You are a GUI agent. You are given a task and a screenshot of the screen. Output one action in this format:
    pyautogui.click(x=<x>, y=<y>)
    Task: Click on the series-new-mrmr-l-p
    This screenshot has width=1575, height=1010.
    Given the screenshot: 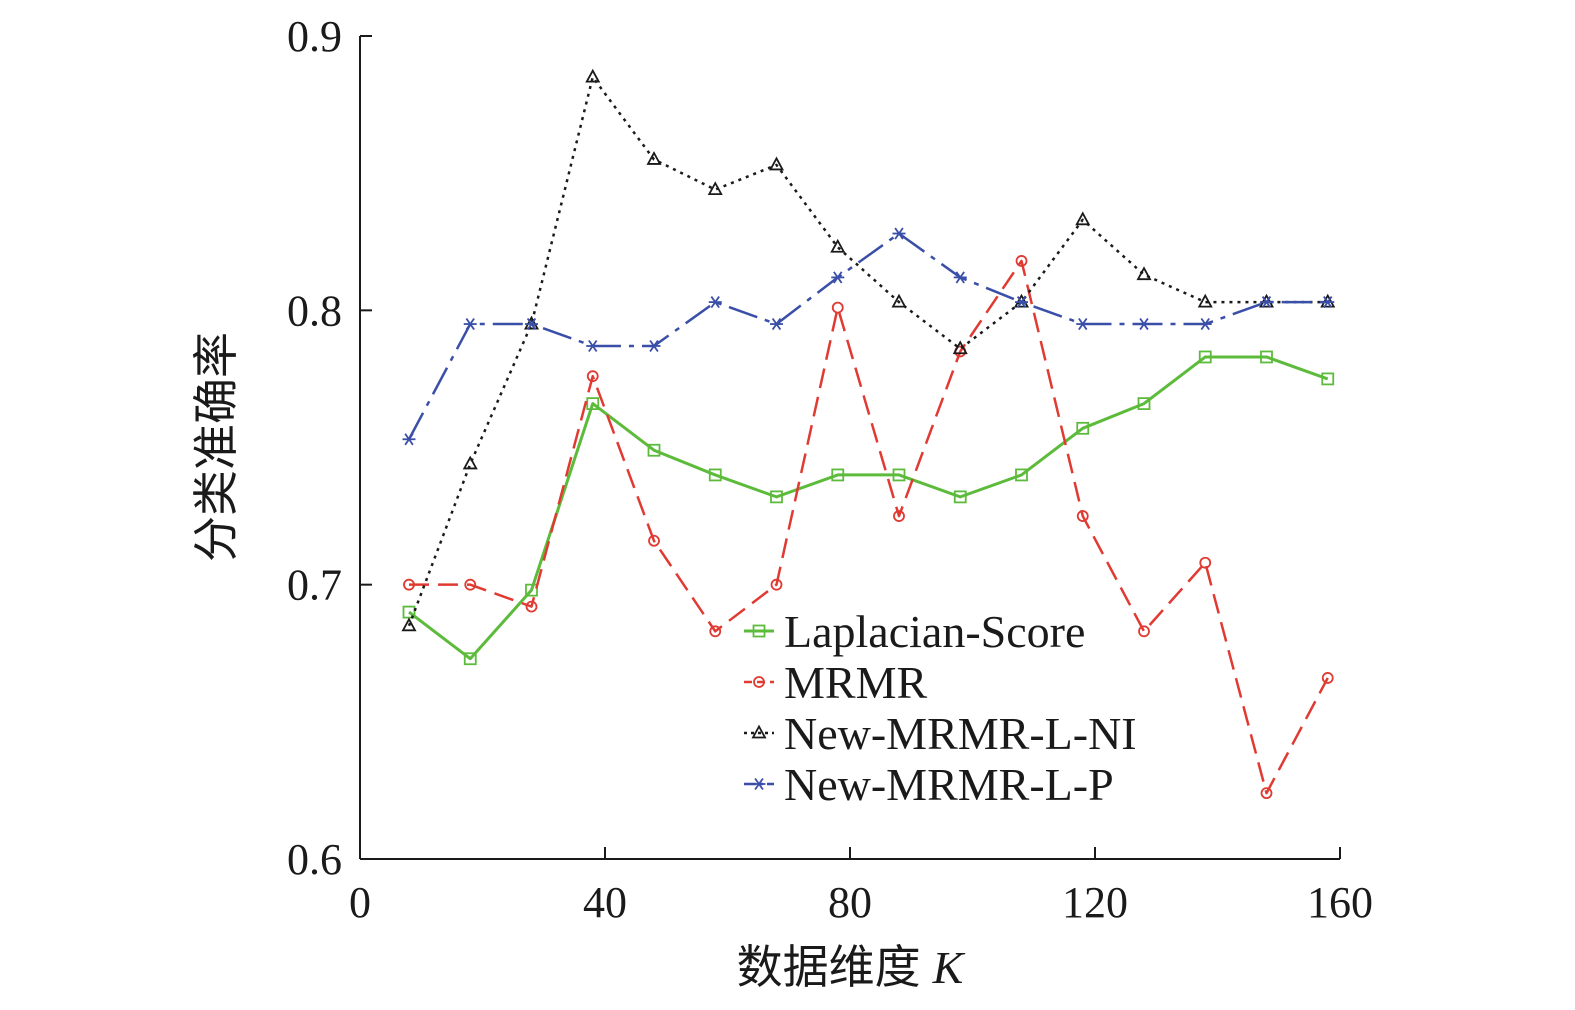 What is the action you would take?
    pyautogui.click(x=868, y=336)
    